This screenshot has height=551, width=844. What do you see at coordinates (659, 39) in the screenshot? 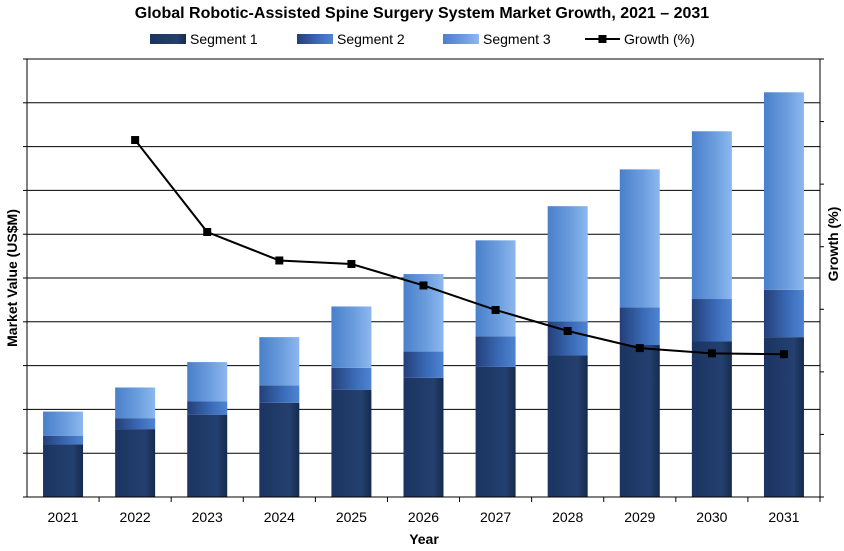
I see `legend-label: Growth (%)` at bounding box center [659, 39].